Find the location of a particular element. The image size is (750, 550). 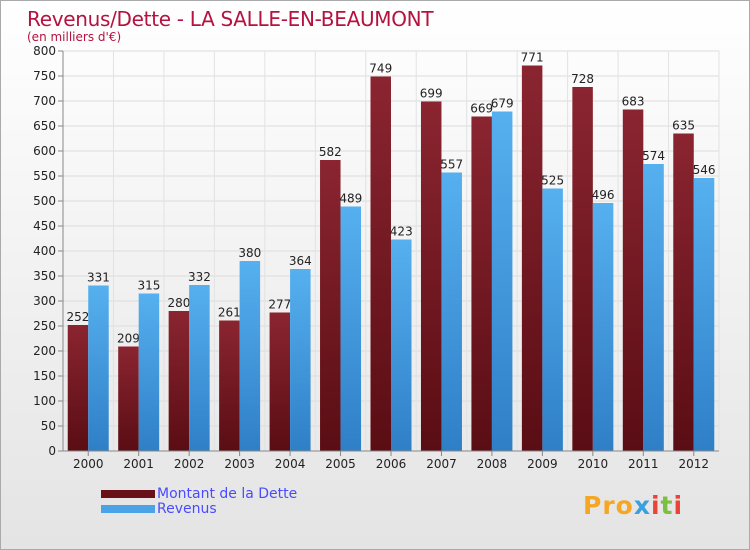

data-label-revenus: 331 is located at coordinates (98, 278).